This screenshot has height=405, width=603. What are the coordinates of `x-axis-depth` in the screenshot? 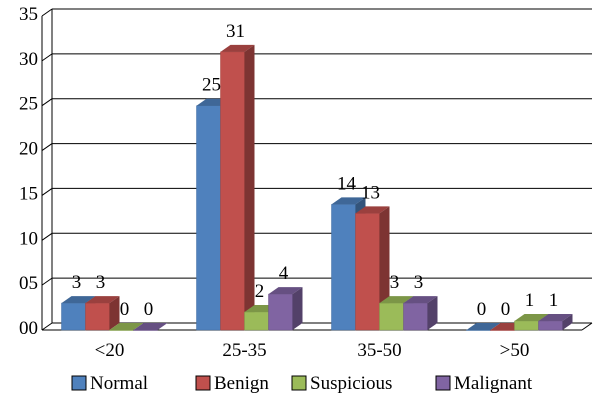 It's located at (587, 326).